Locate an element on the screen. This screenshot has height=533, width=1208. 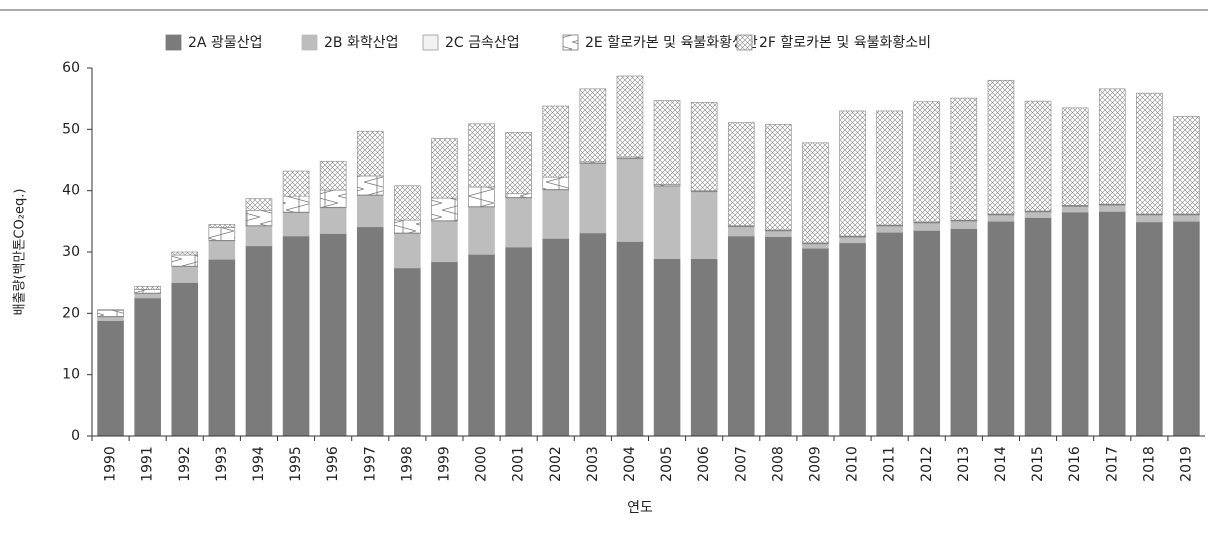
x-tick-label: 2015 is located at coordinates (1038, 464).